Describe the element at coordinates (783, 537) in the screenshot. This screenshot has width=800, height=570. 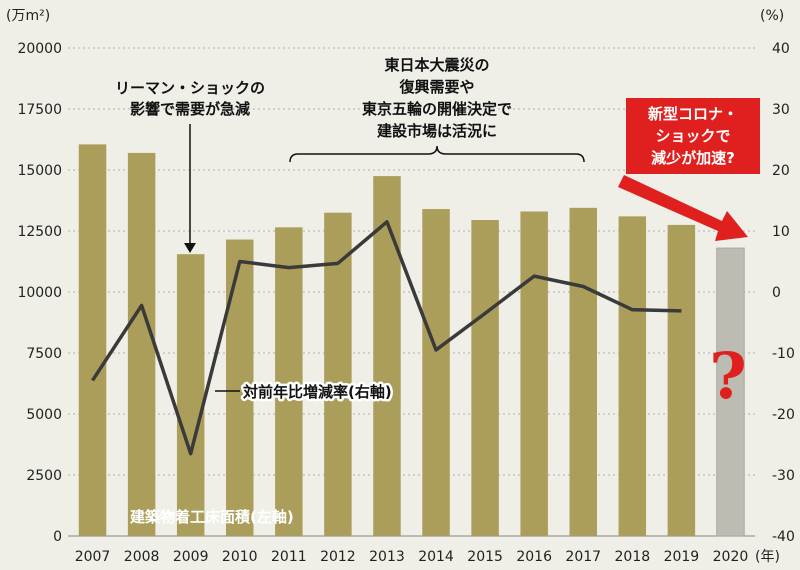
I see `right-tick-label: -40` at that location.